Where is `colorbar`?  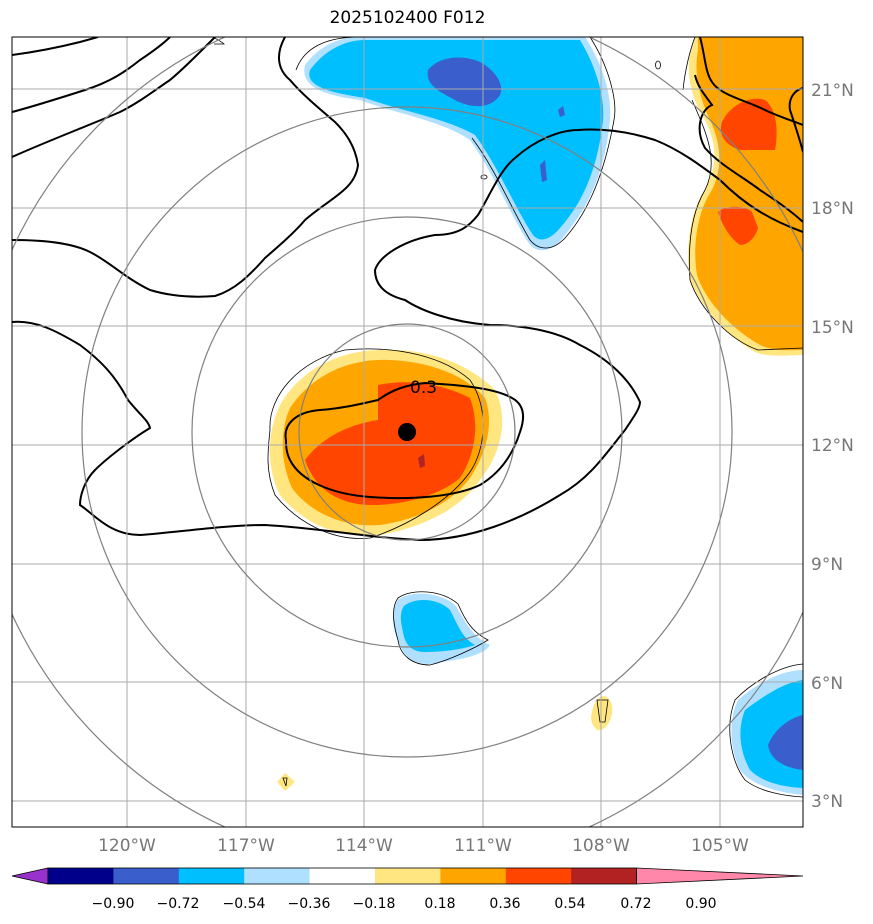 colorbar is located at coordinates (407, 876).